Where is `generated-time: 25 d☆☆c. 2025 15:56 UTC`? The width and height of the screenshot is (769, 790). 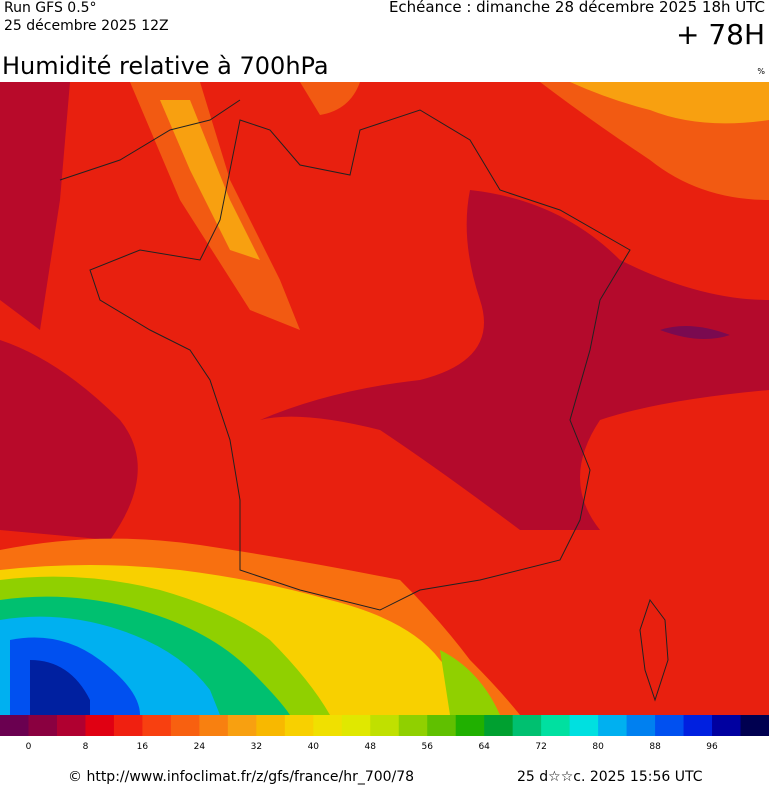 generated-time: 25 d☆☆c. 2025 15:56 UTC is located at coordinates (610, 777).